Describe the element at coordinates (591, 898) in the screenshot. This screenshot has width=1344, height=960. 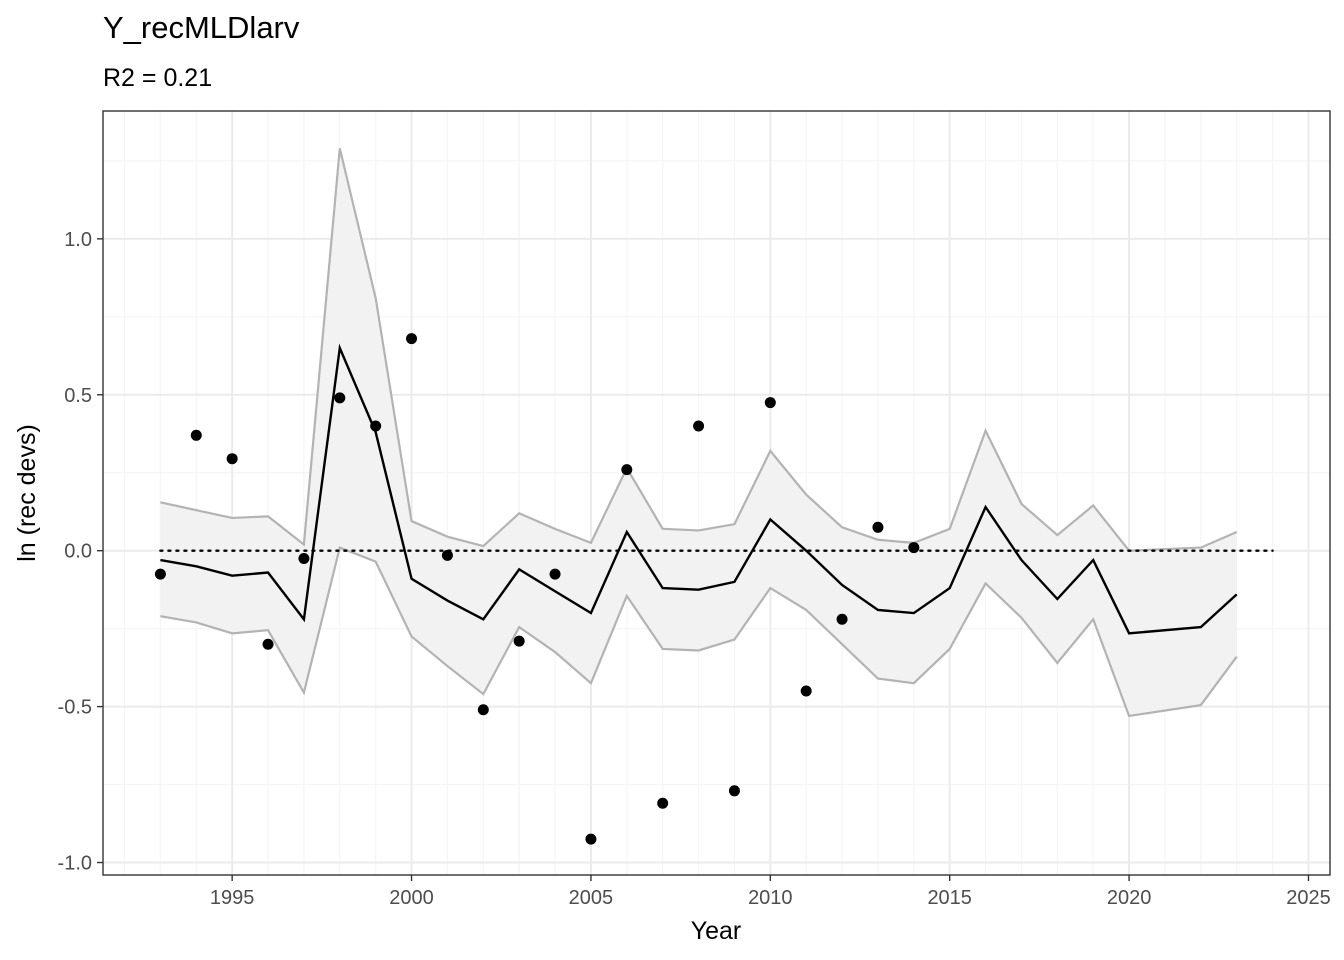
I see `x-tick-label: 2005` at that location.